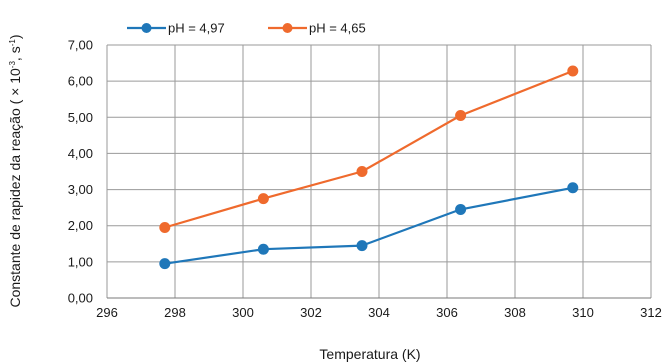 The image size is (666, 364). Describe the element at coordinates (80, 153) in the screenshot. I see `y-tick-label: 4,00` at that location.